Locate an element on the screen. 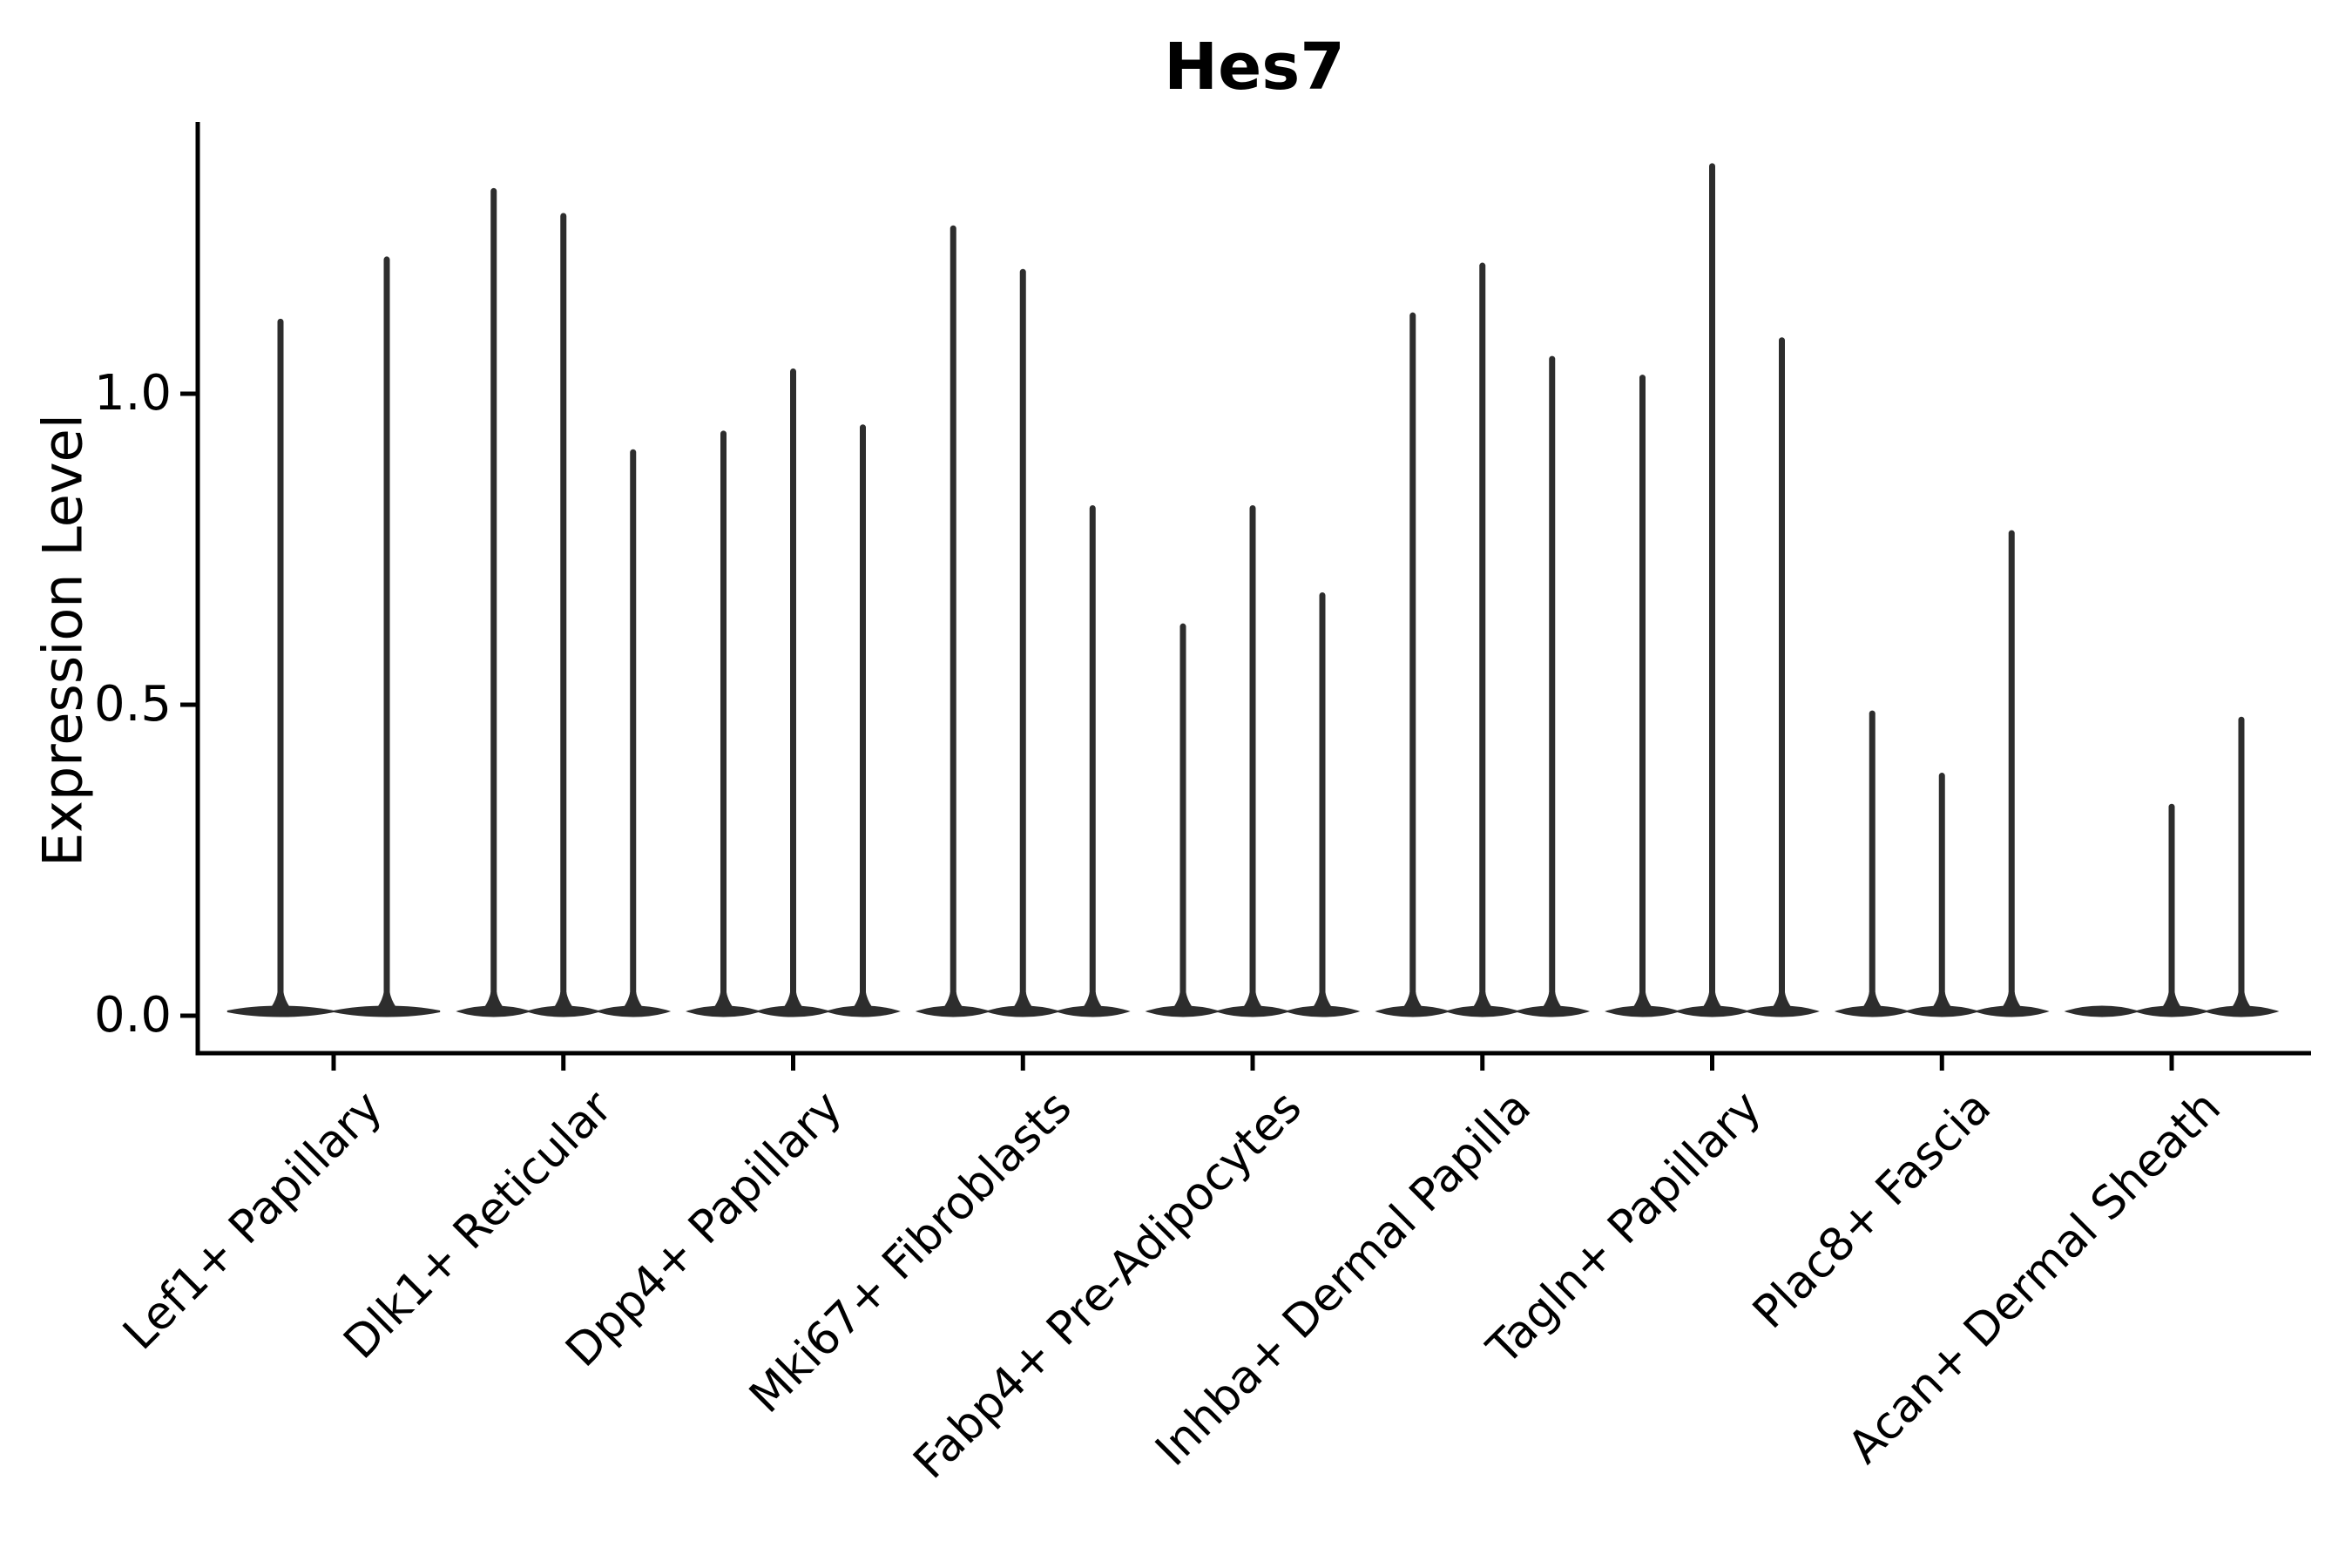 Image resolution: width=2352 pixels, height=1568 pixels. y-tick-label: 0.0 is located at coordinates (132, 1015).